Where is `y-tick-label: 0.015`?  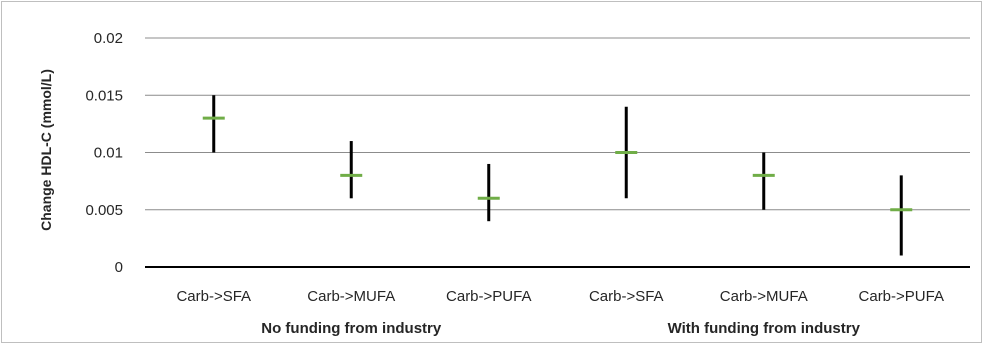 y-tick-label: 0.015 is located at coordinates (104, 95).